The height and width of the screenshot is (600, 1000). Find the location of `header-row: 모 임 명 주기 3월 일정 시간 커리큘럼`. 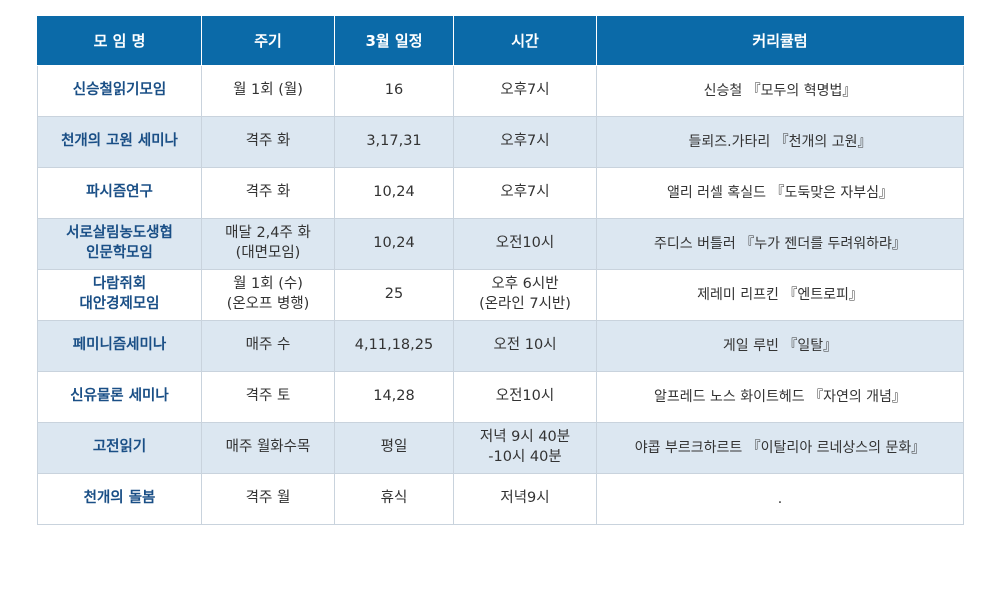

header-row: 모 임 명 주기 3월 일정 시간 커리큘럼 is located at coordinates (500, 41).